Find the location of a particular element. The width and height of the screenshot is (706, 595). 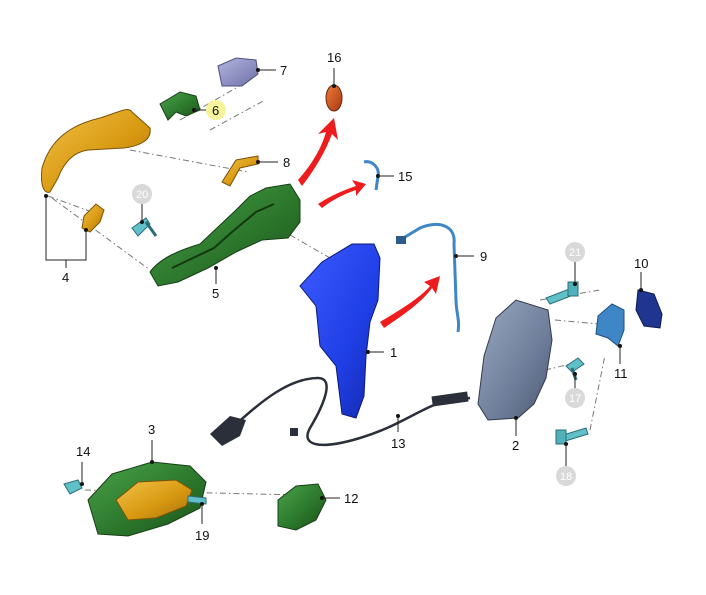

label-7: 7 is located at coordinates (283, 70).